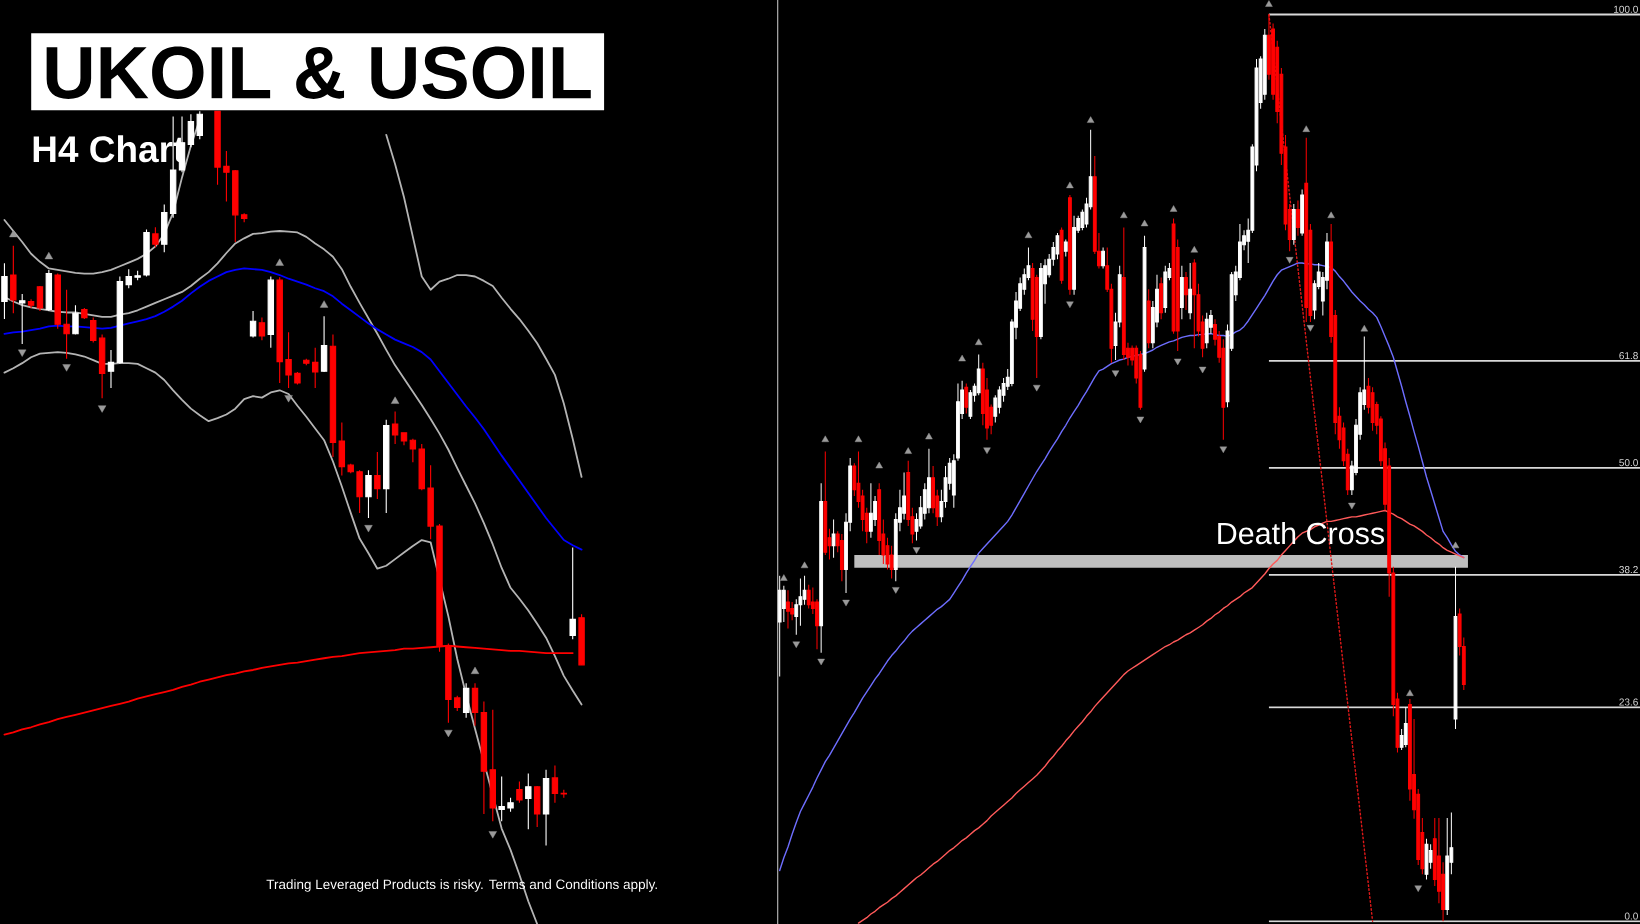  I want to click on annotation: Death Cross, so click(1301, 533).